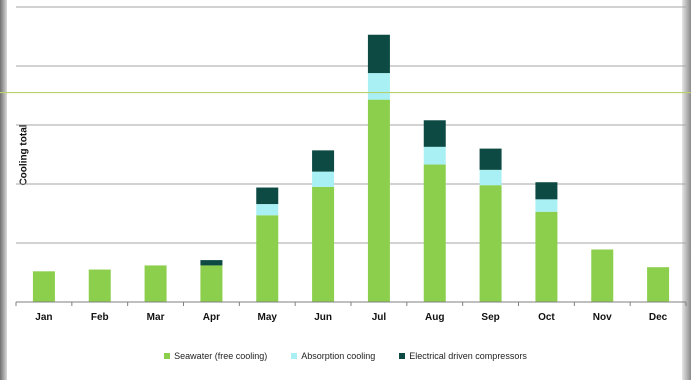 This screenshot has width=691, height=380. I want to click on x-tick-label: May, so click(268, 317).